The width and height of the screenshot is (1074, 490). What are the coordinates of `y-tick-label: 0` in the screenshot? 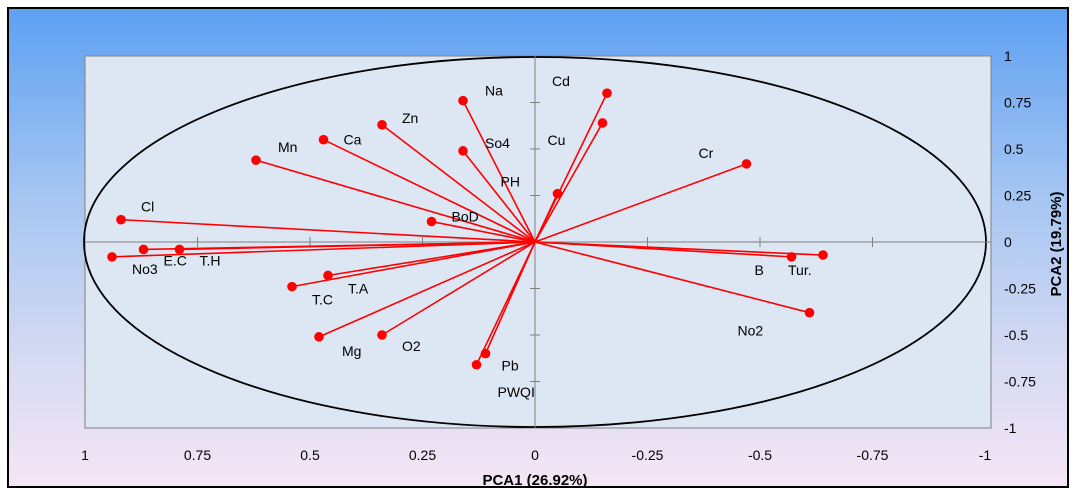 It's located at (1008, 242).